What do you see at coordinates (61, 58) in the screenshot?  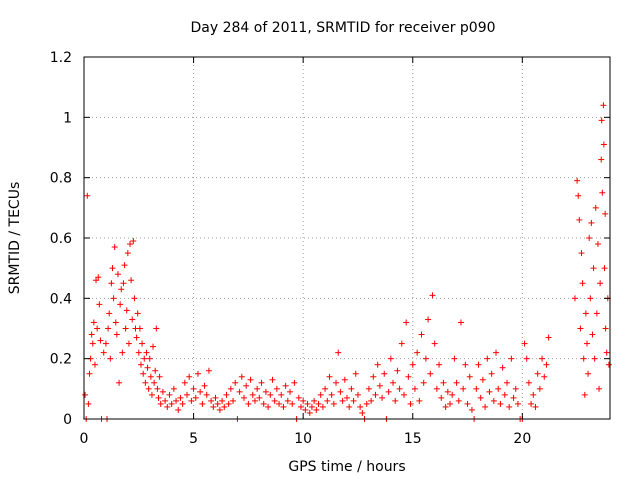 I see `y-tick-label: 1.2` at bounding box center [61, 58].